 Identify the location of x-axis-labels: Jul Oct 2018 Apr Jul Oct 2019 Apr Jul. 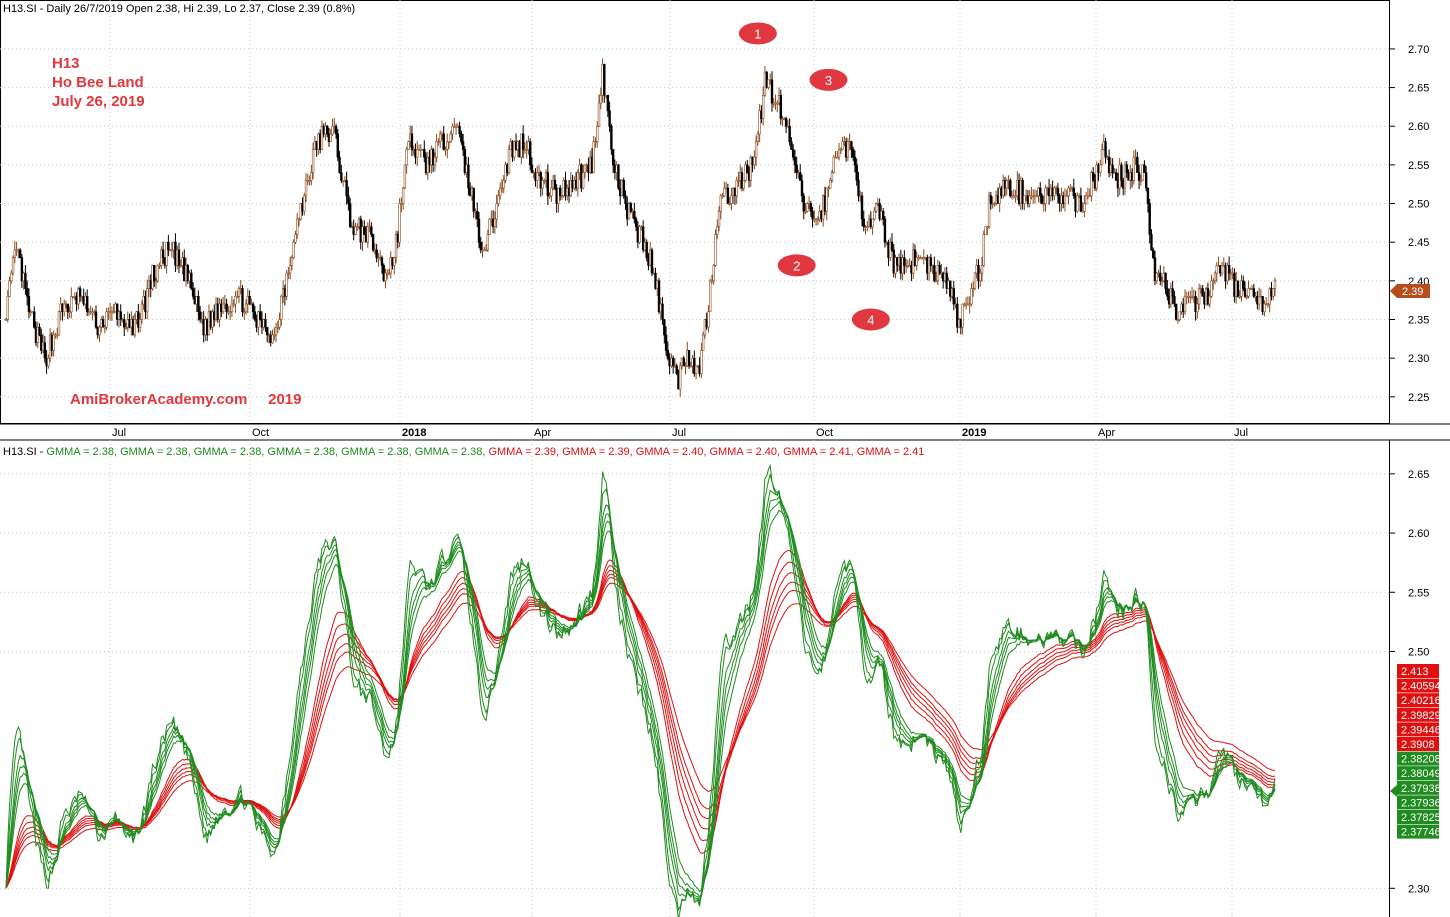
(680, 433).